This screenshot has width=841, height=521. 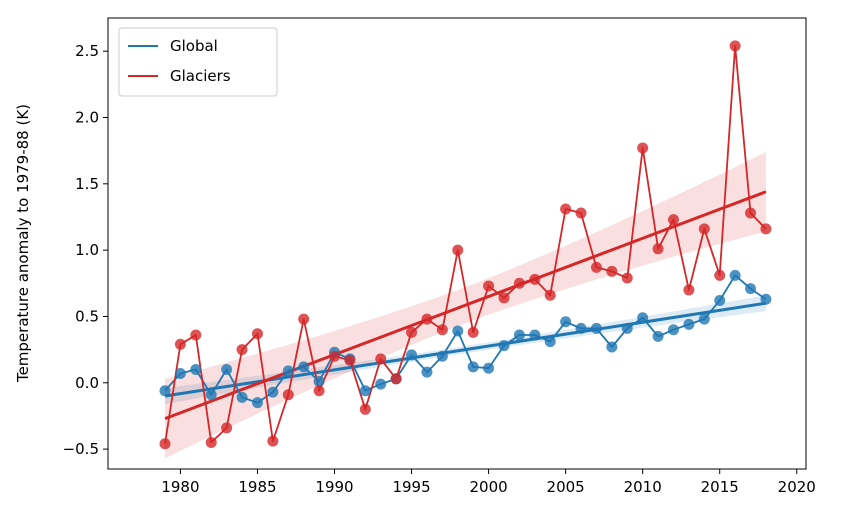 What do you see at coordinates (194, 46) in the screenshot?
I see `legend-global-label: Global` at bounding box center [194, 46].